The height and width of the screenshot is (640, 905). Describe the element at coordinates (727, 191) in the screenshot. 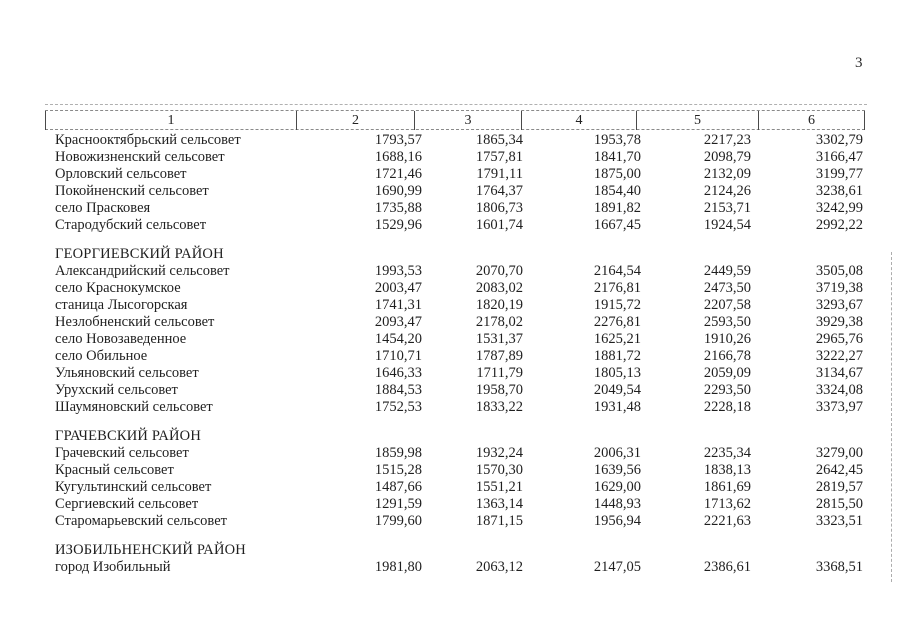

I see `rate-value: 2124,26` at that location.